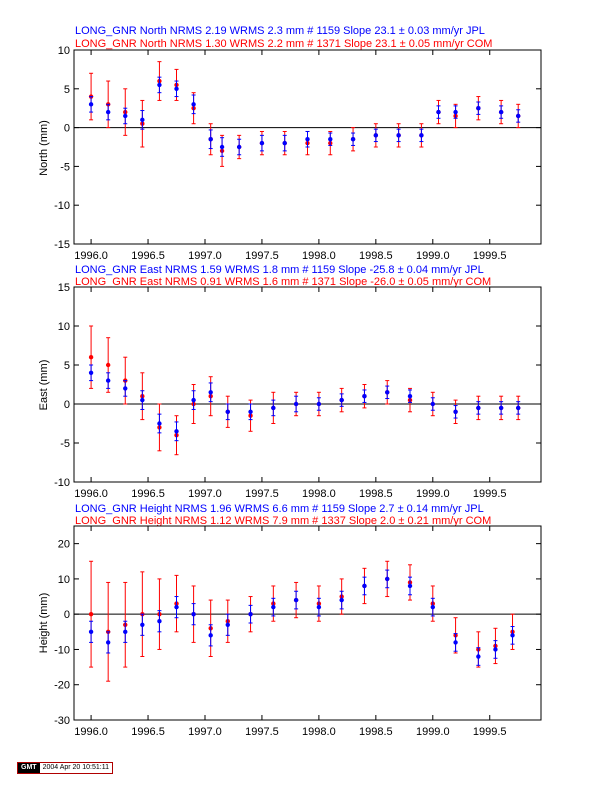  Describe the element at coordinates (62, 206) in the screenshot. I see `y-tick-label: -10` at that location.